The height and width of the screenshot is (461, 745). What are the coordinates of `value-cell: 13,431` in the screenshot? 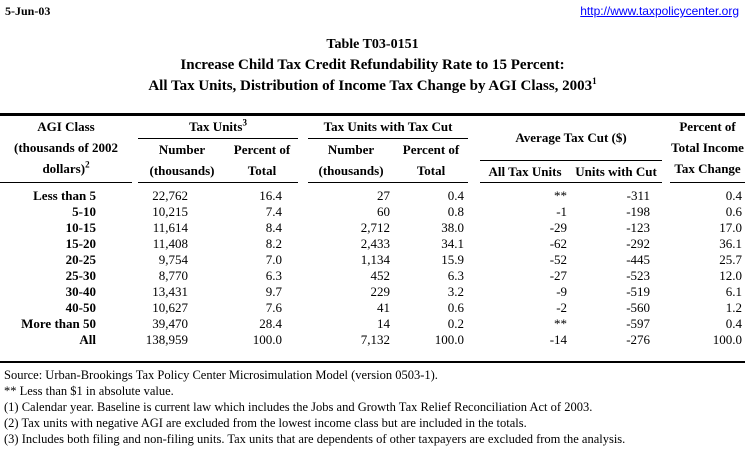 It's located at (170, 291).